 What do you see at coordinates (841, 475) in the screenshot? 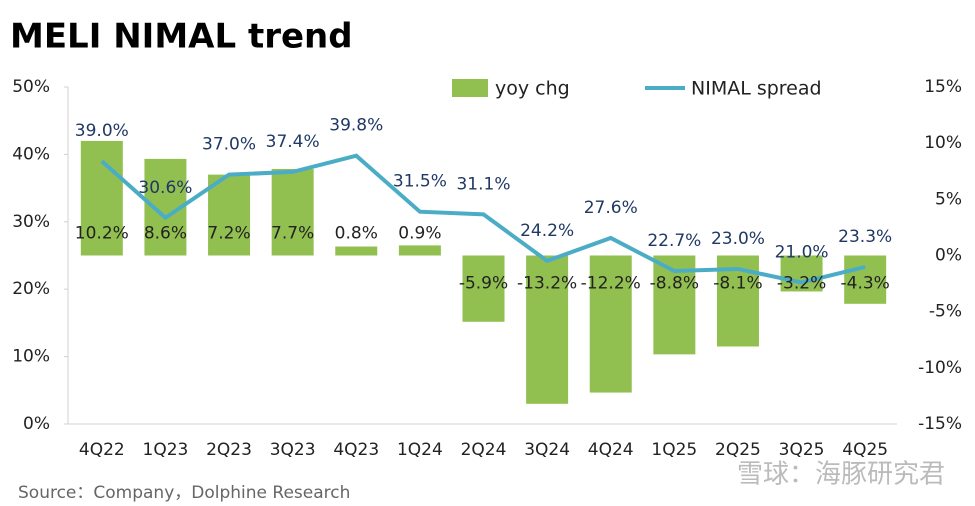
I see `watermark: 雪球：海豚研究君` at bounding box center [841, 475].